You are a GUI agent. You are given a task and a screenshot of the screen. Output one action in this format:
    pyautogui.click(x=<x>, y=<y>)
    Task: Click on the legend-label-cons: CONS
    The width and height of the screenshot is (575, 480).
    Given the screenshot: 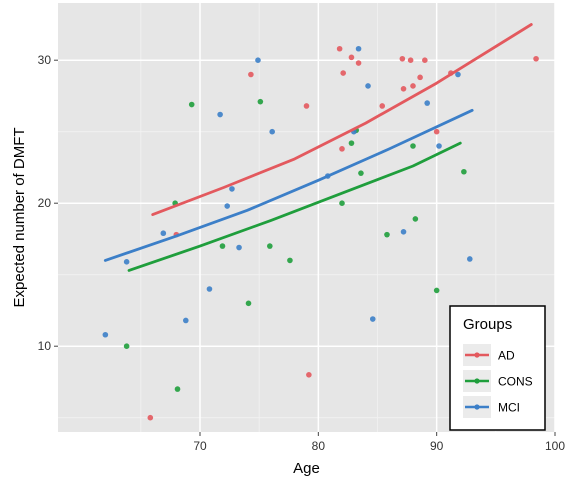 What is the action you would take?
    pyautogui.click(x=515, y=382)
    